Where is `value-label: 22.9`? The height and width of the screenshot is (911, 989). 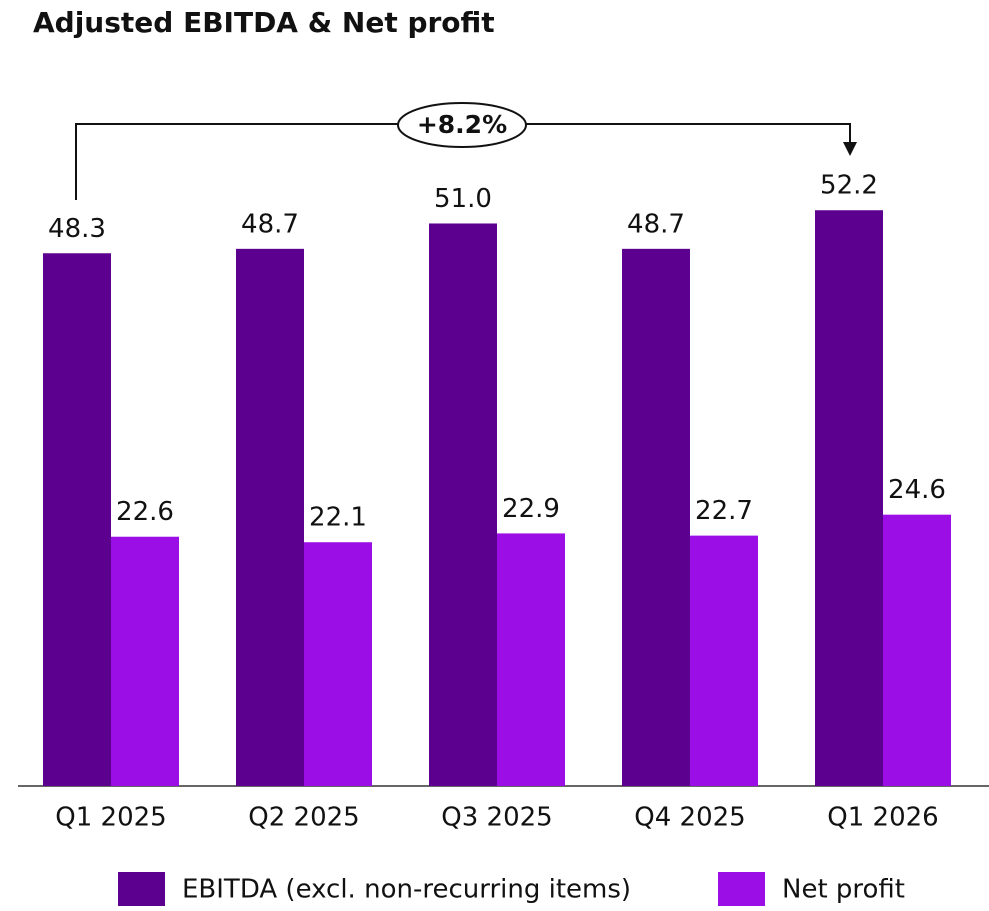
value-label: 22.9 is located at coordinates (531, 509).